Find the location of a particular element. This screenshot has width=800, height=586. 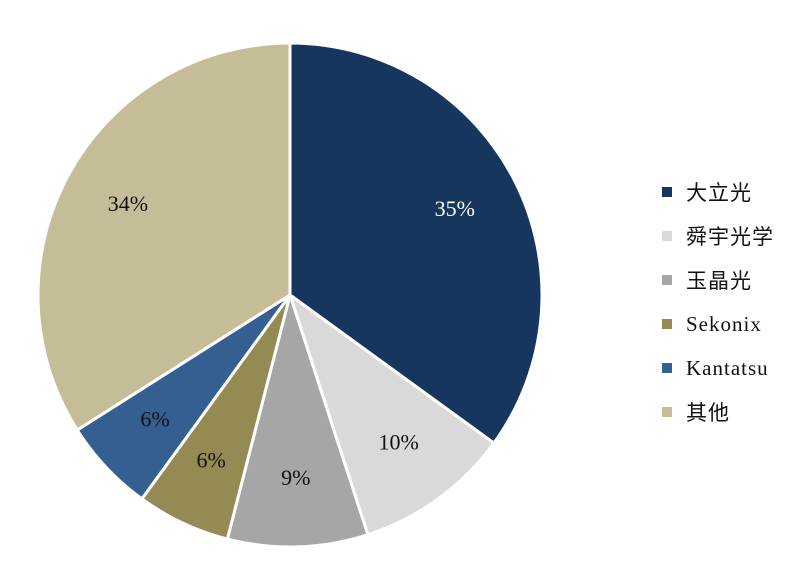

legend-label: 玉晶光 is located at coordinates (719, 281).